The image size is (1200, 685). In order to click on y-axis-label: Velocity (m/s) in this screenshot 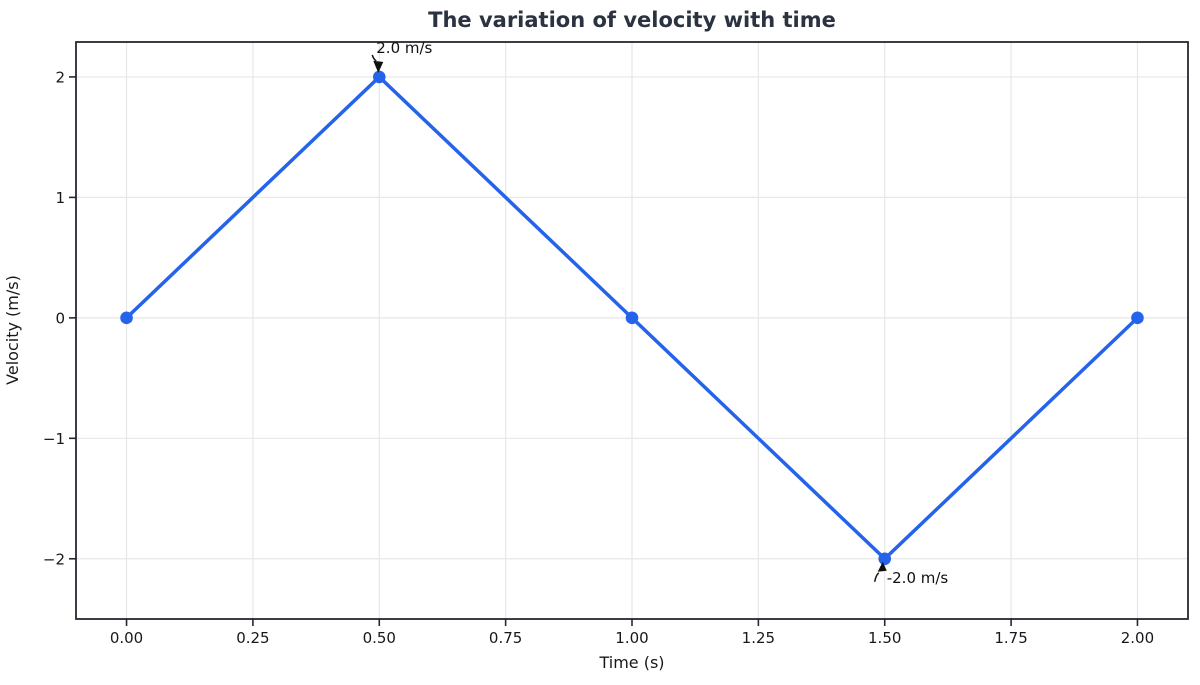, I will do `click(12, 330)`.